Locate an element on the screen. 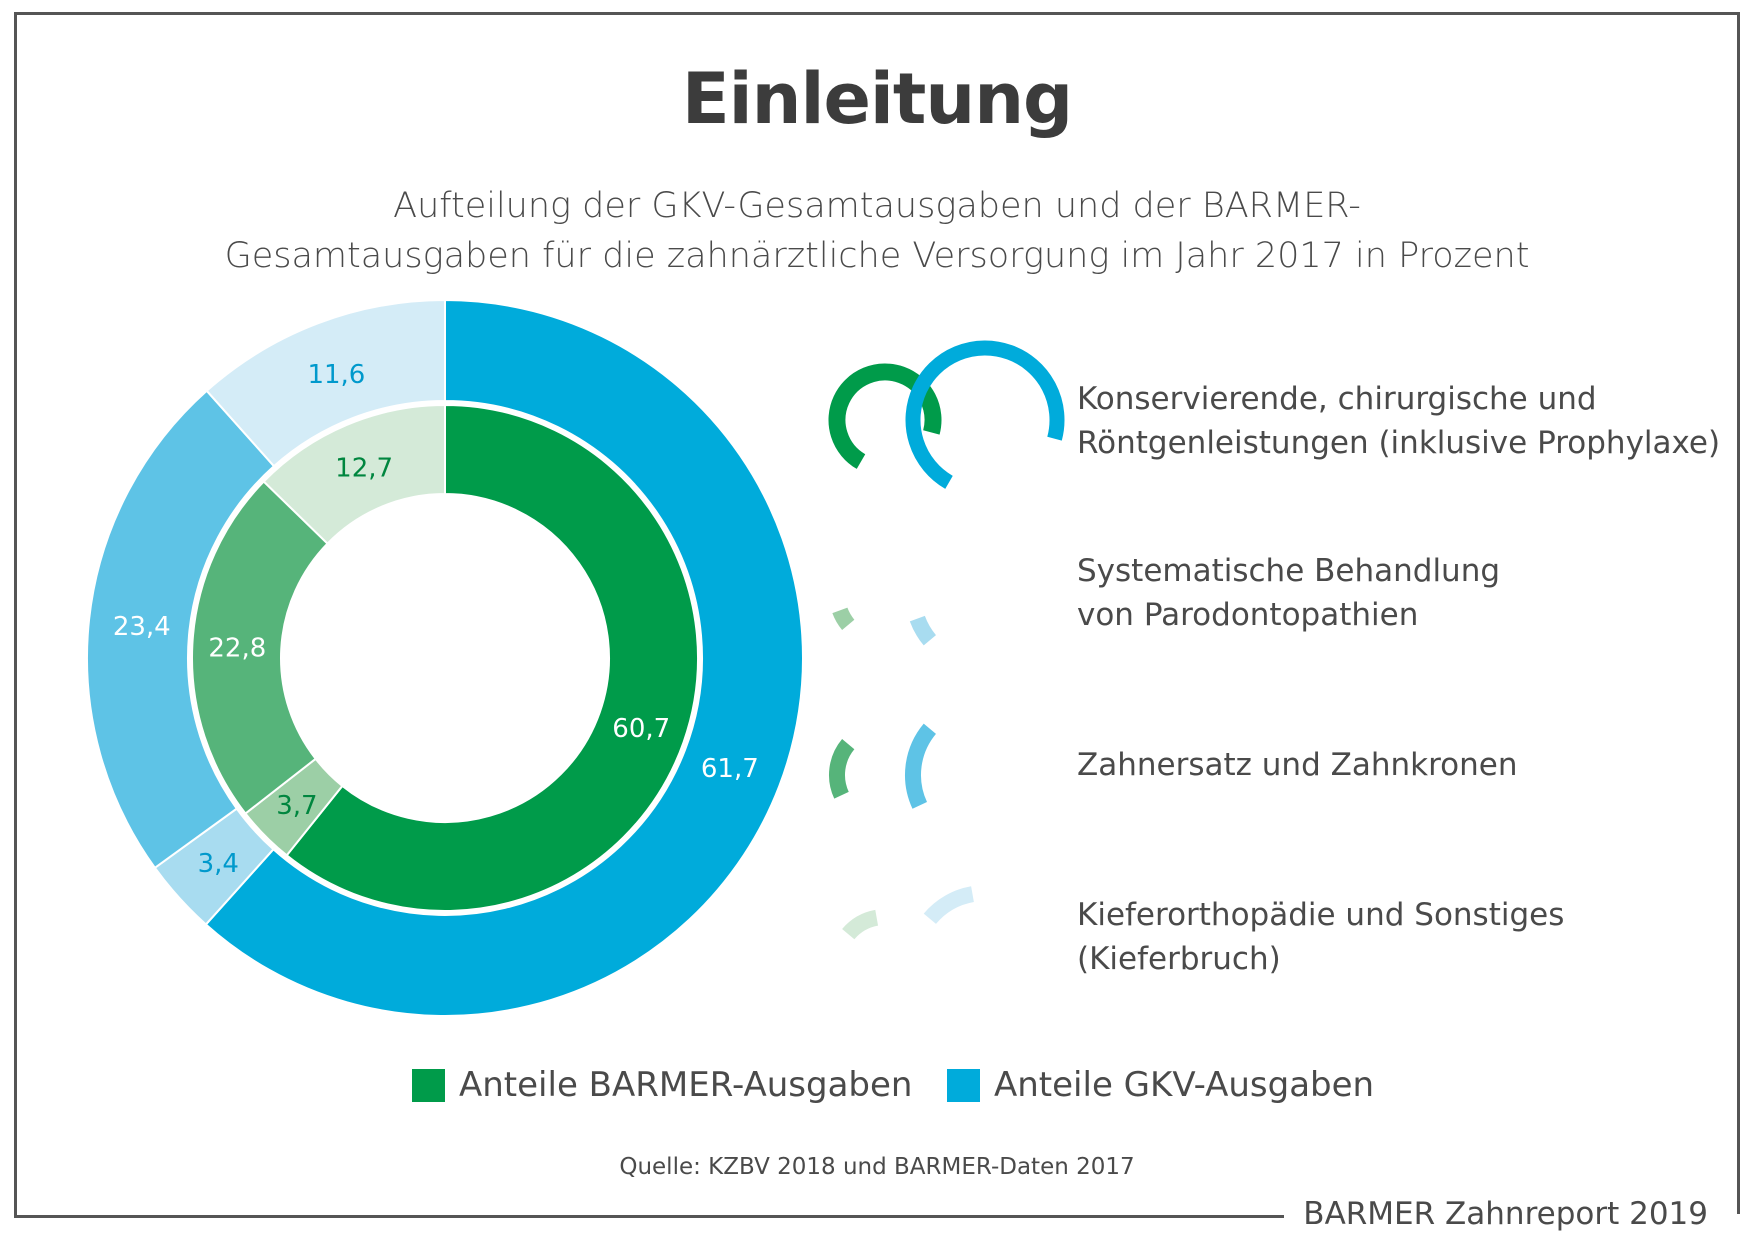 The image size is (1754, 1240). legend-category-4-line1: Kieferorthopädie und Sonstiges is located at coordinates (1321, 915).